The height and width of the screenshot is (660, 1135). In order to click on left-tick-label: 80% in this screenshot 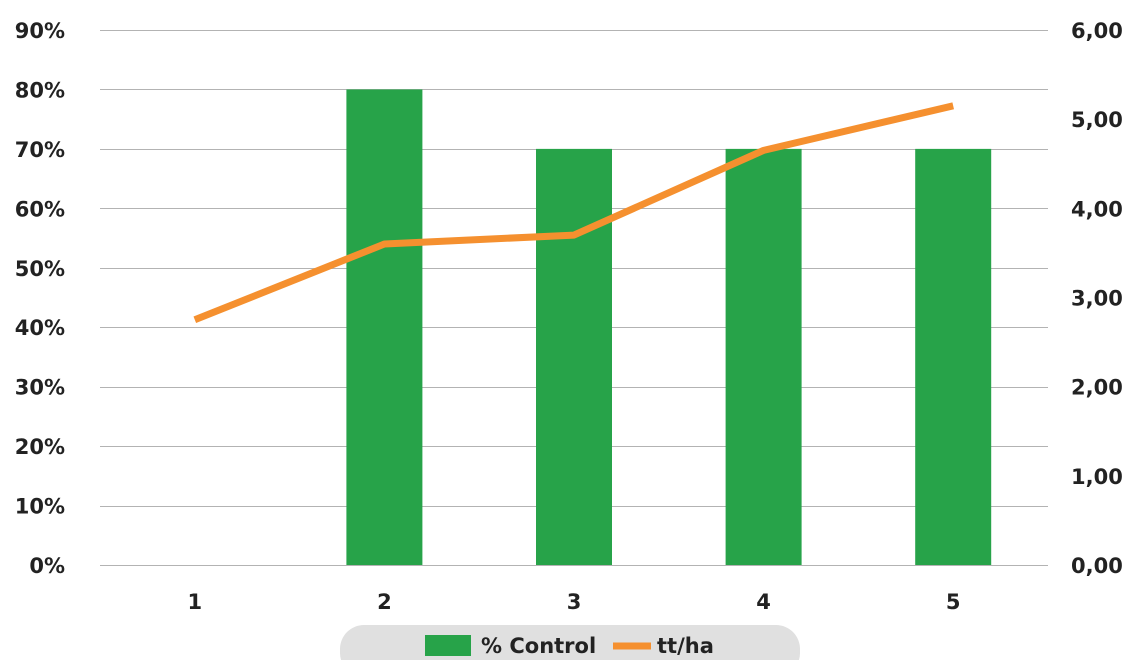, I will do `click(40, 90)`.